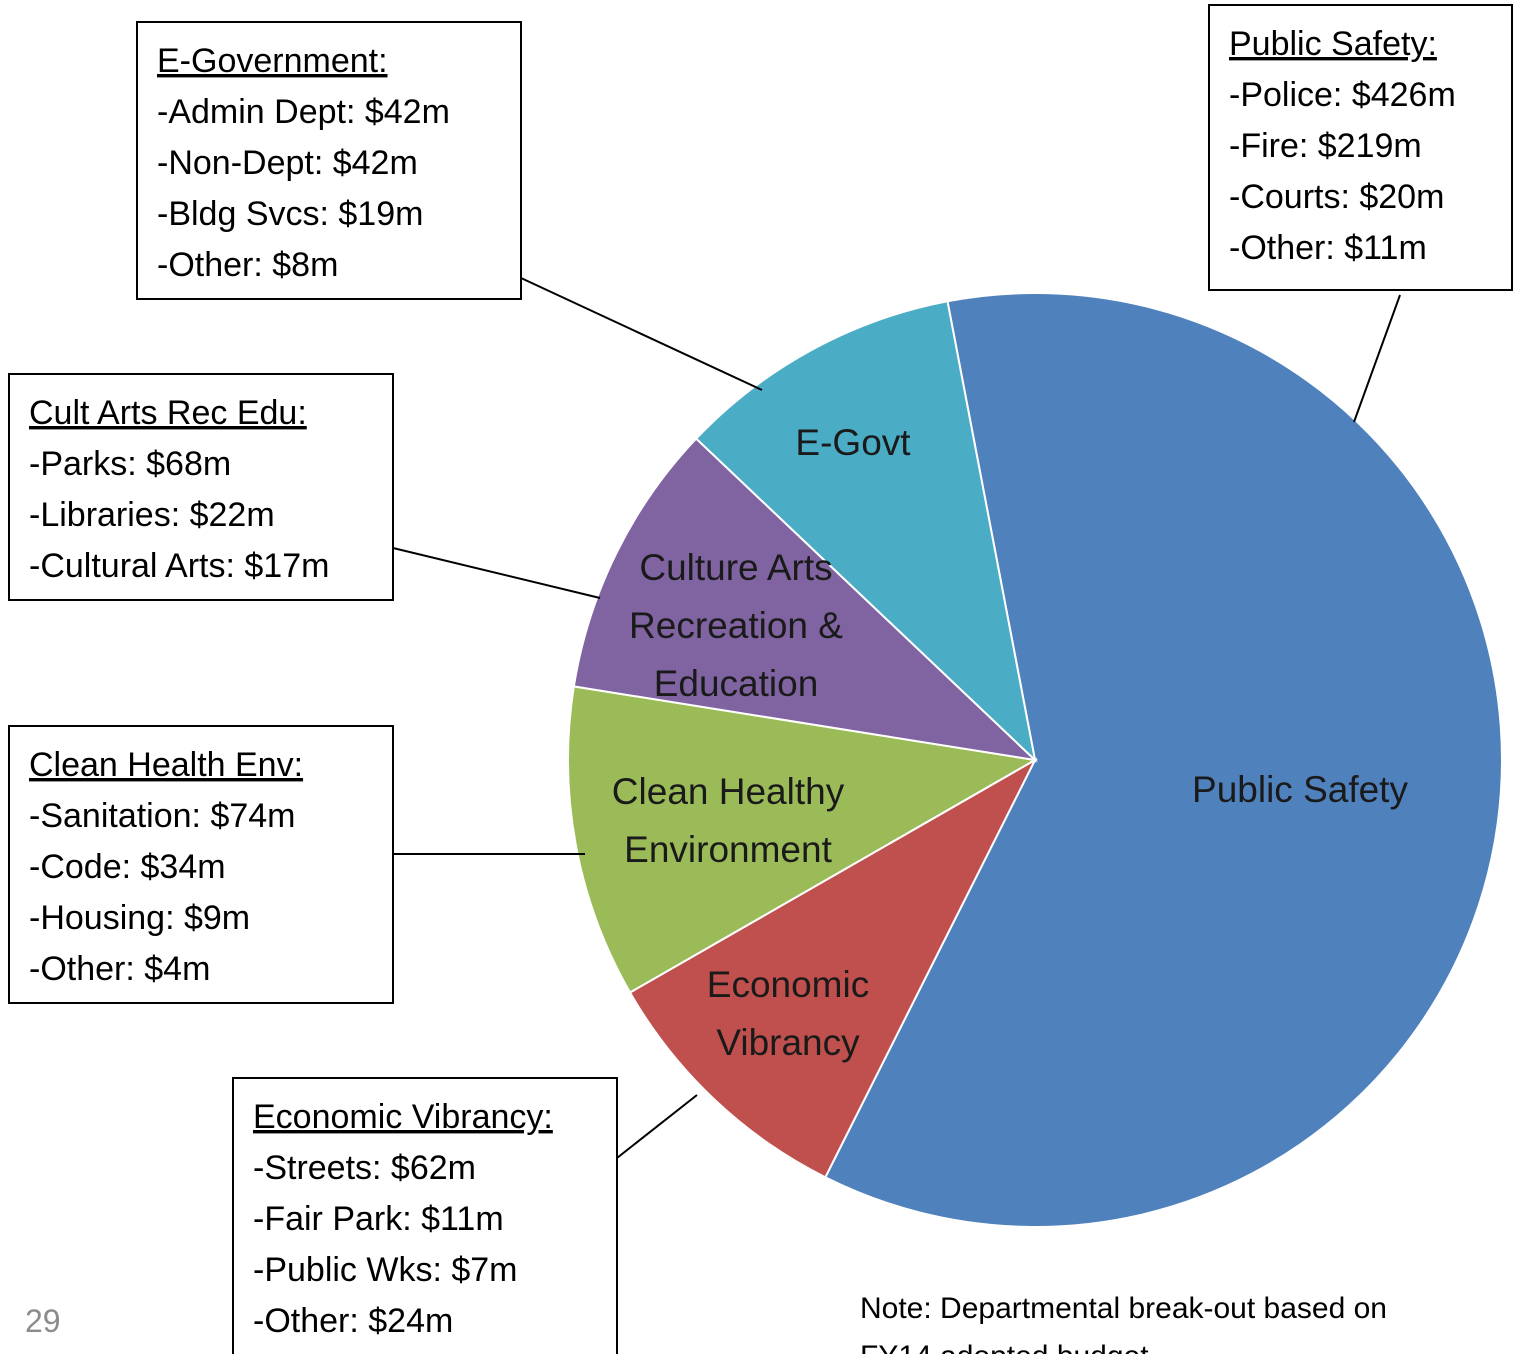 This screenshot has width=1513, height=1354. Describe the element at coordinates (353, 1321) in the screenshot. I see `callout-line: -Other: $24m` at that location.